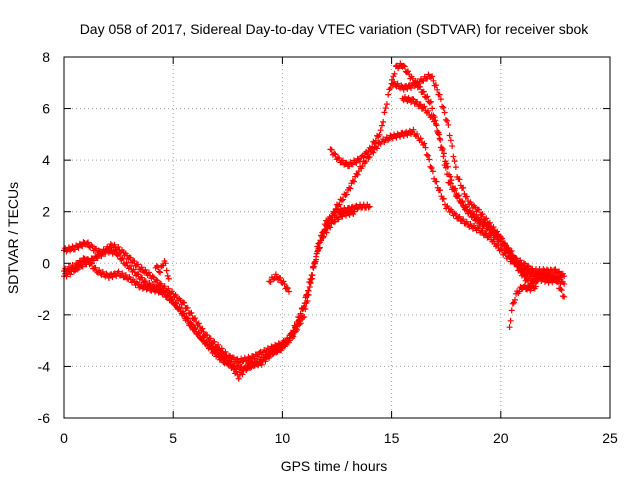 The width and height of the screenshot is (640, 480). I want to click on y-axis-label: SDTVAR / TECUs, so click(13, 238).